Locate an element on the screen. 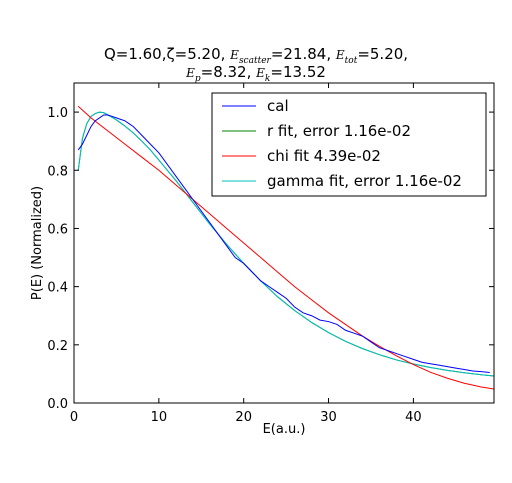 Image resolution: width=512 pixels, height=483 pixels. title-e-p-sub: p is located at coordinates (197, 79).